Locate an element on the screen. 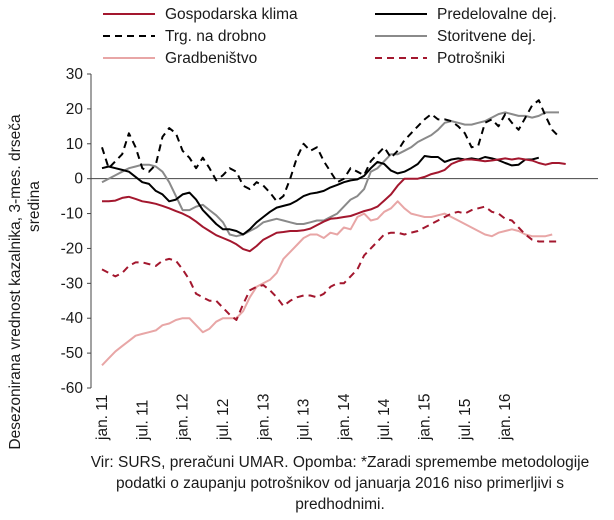 The height and width of the screenshot is (520, 614). y-tick-label: 0 is located at coordinates (78, 179).